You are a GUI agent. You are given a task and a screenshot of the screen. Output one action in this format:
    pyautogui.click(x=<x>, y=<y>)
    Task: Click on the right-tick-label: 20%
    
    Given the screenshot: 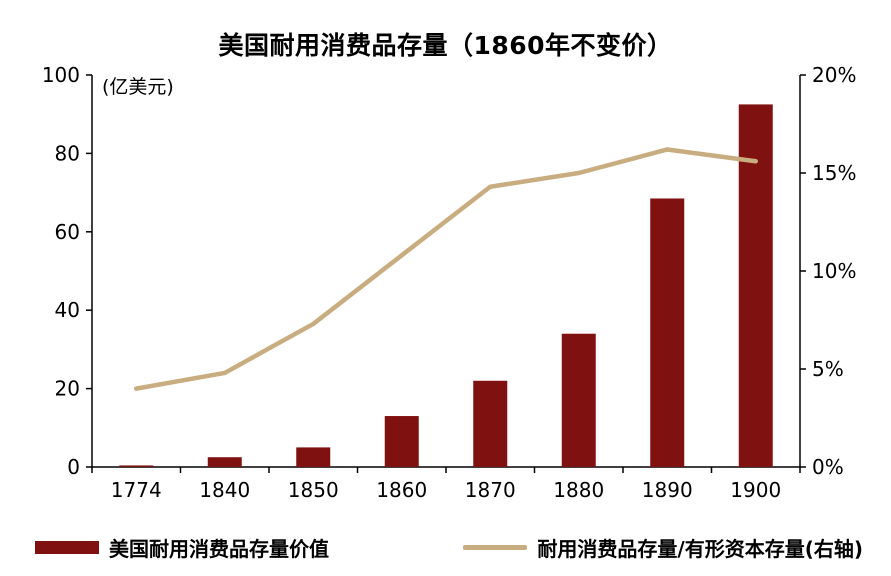 What is the action you would take?
    pyautogui.click(x=834, y=75)
    